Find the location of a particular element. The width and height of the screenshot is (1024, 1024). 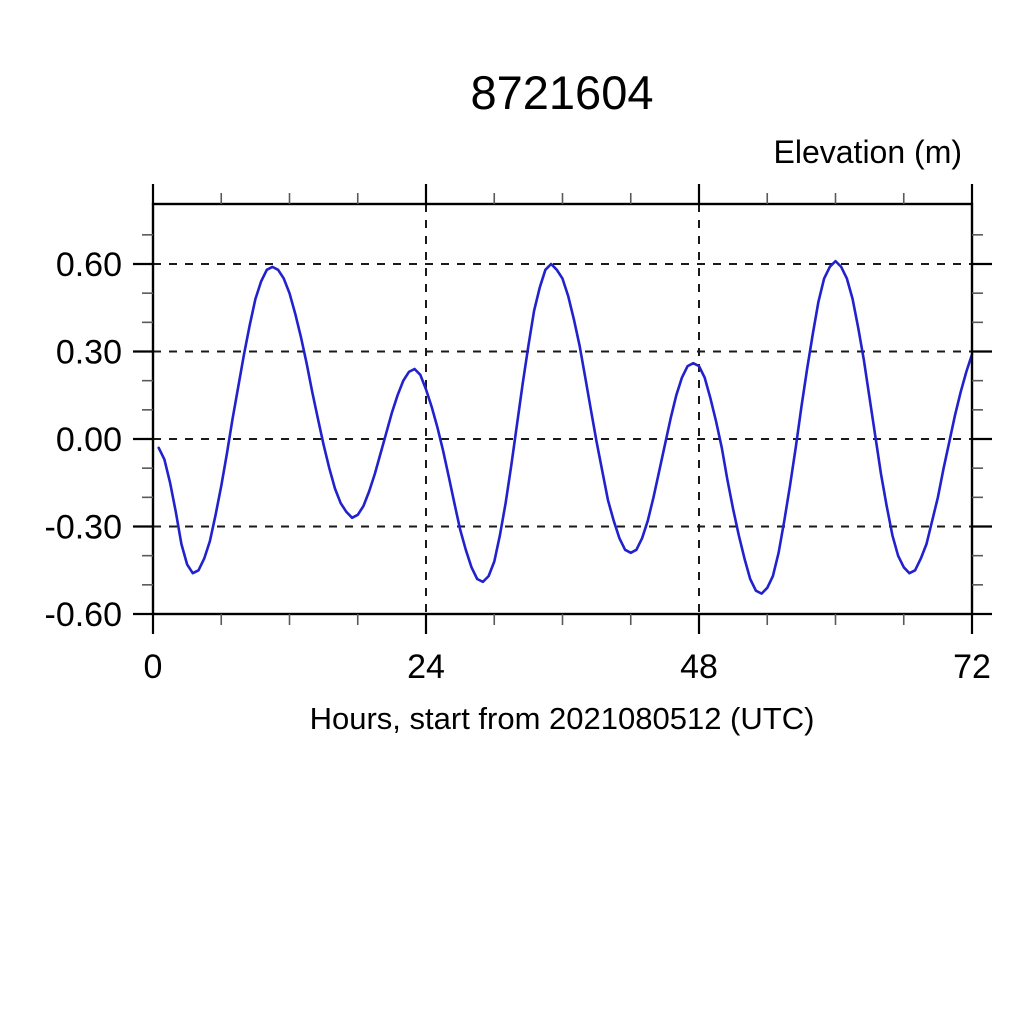

y-tick-label: -0.30 is located at coordinates (84, 528).